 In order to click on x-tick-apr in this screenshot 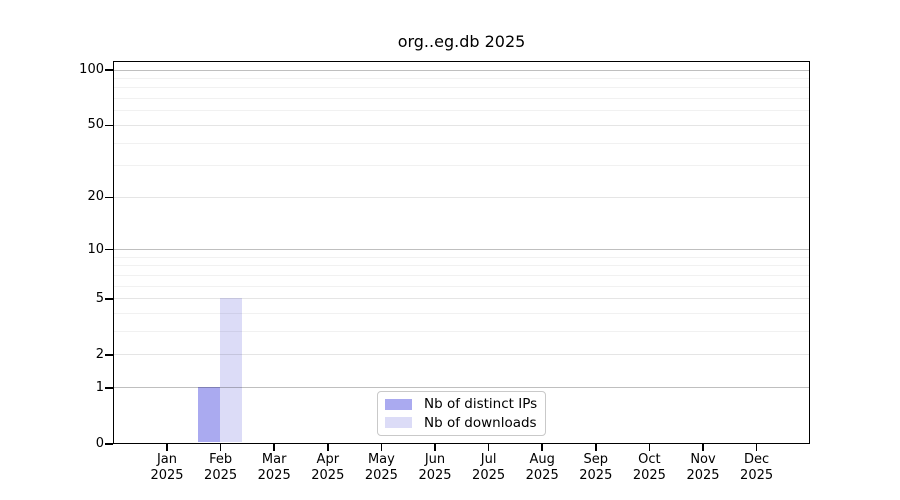, I will do `click(328, 447)`.